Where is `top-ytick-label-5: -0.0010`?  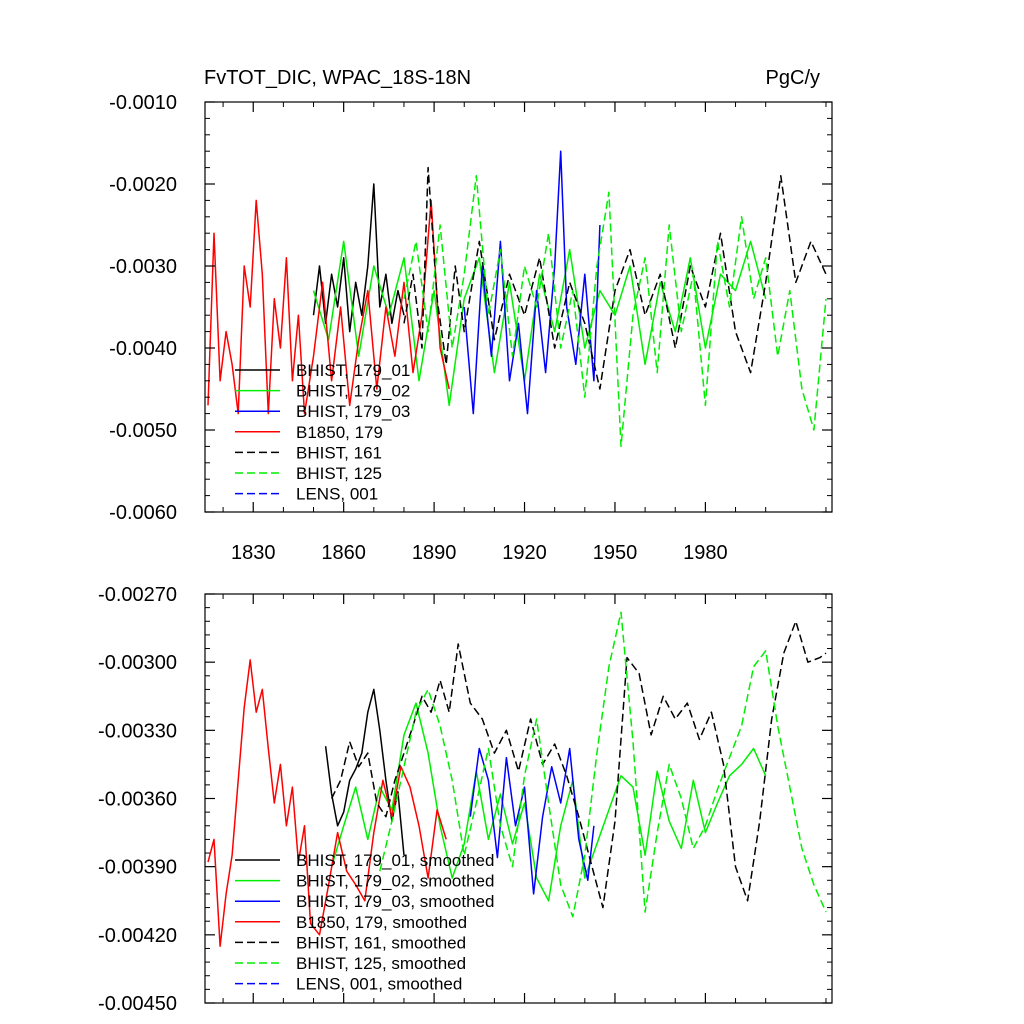 top-ytick-label-5: -0.0010 is located at coordinates (143, 103).